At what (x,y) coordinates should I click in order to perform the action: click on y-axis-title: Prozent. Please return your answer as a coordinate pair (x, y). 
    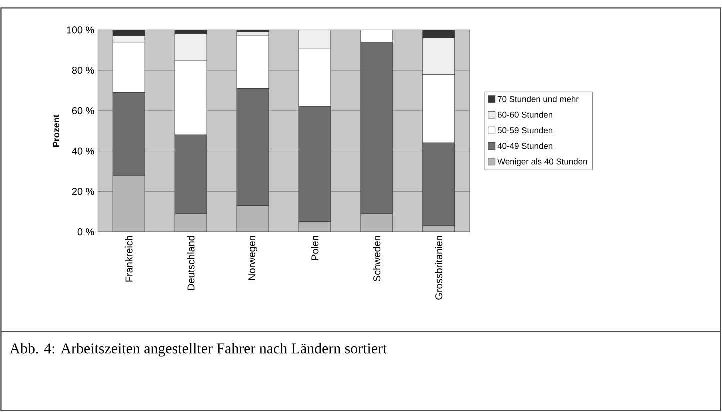
    Looking at the image, I should click on (56, 130).